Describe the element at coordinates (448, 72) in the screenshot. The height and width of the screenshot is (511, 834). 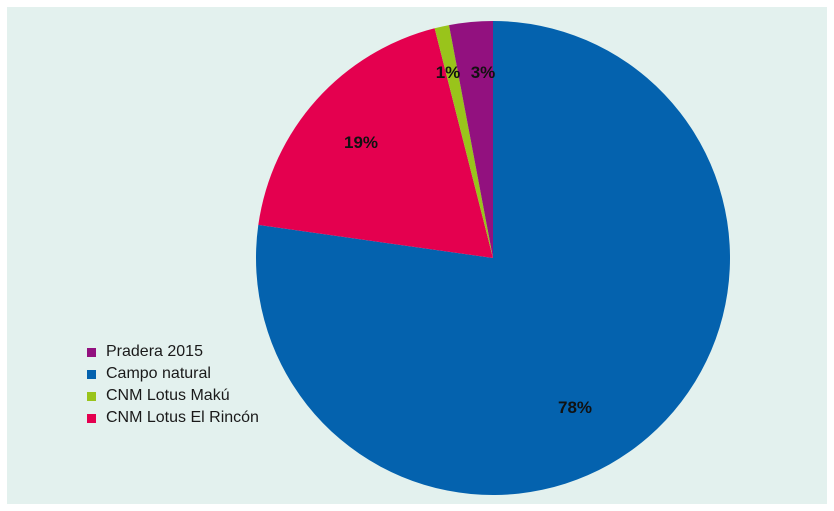
I see `data-label: 1%` at that location.